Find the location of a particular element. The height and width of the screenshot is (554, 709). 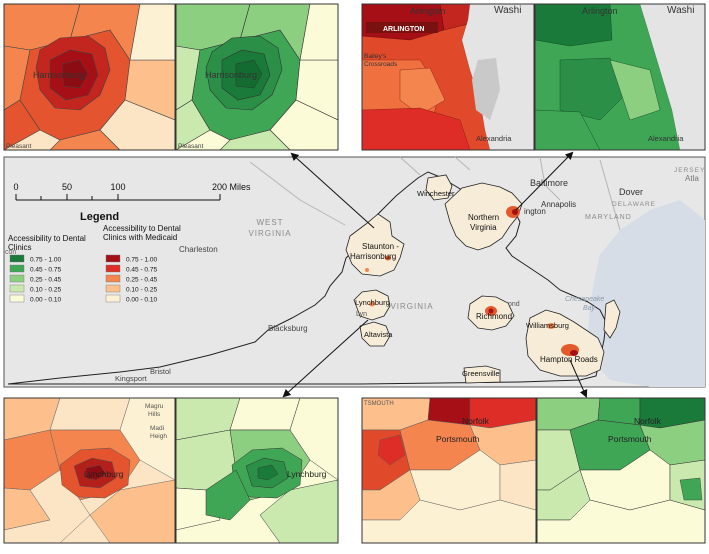

region-label-hampton-roads: Hampton Roads is located at coordinates (569, 359).